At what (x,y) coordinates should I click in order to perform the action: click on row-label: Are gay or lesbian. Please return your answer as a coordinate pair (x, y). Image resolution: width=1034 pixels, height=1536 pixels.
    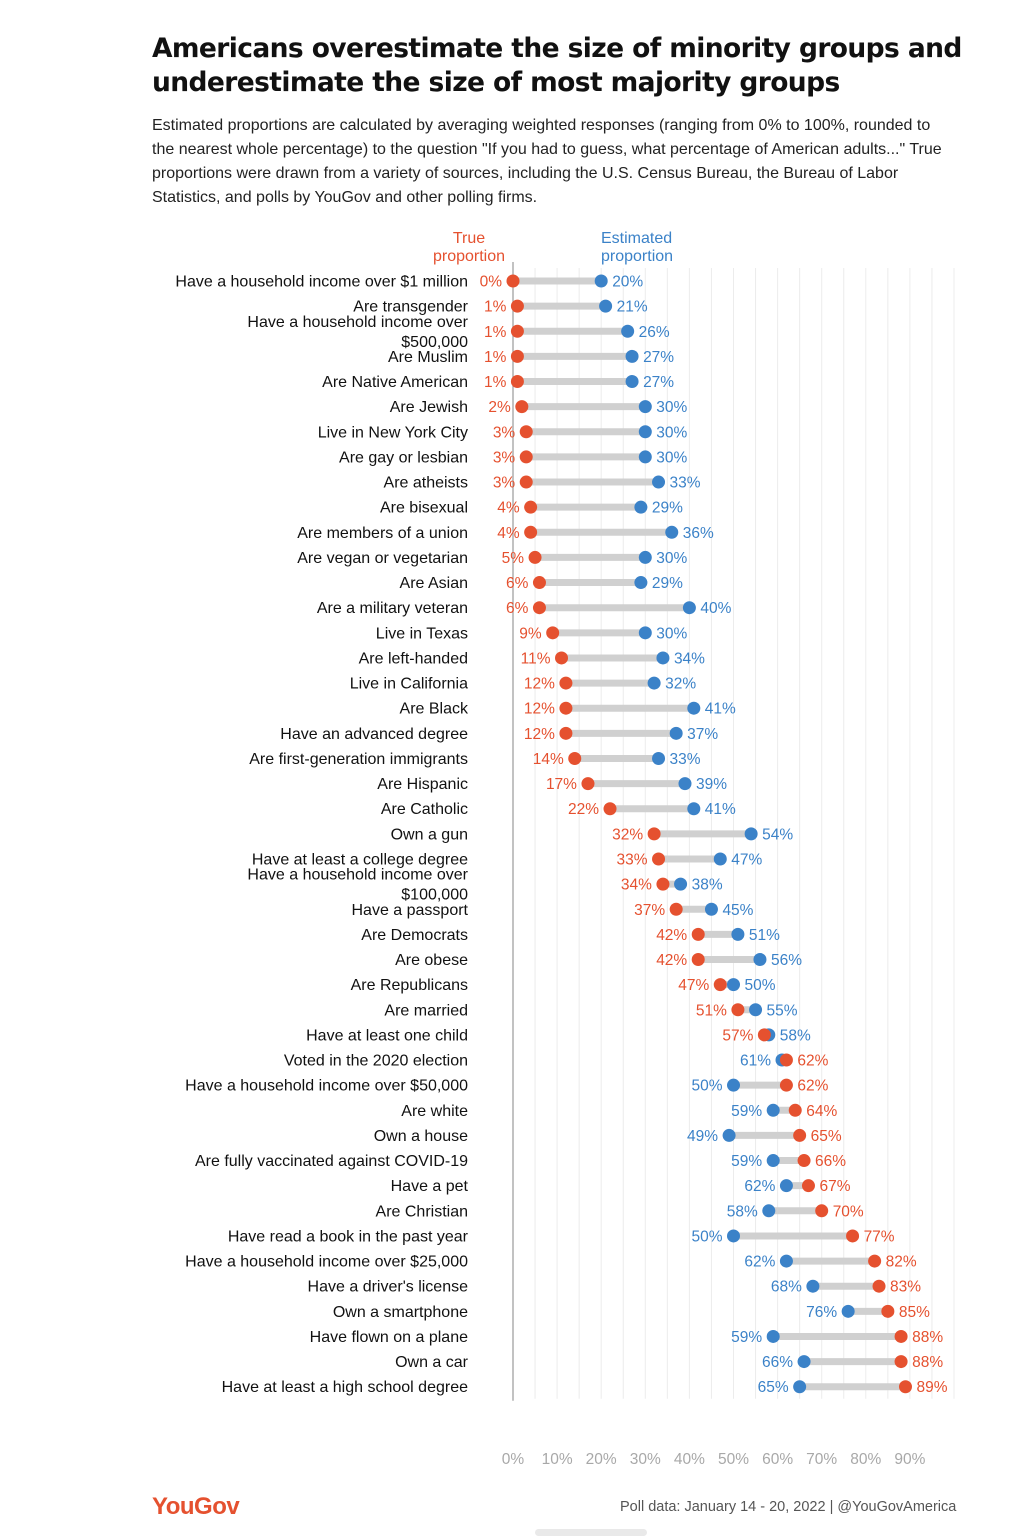
    Looking at the image, I should click on (403, 457).